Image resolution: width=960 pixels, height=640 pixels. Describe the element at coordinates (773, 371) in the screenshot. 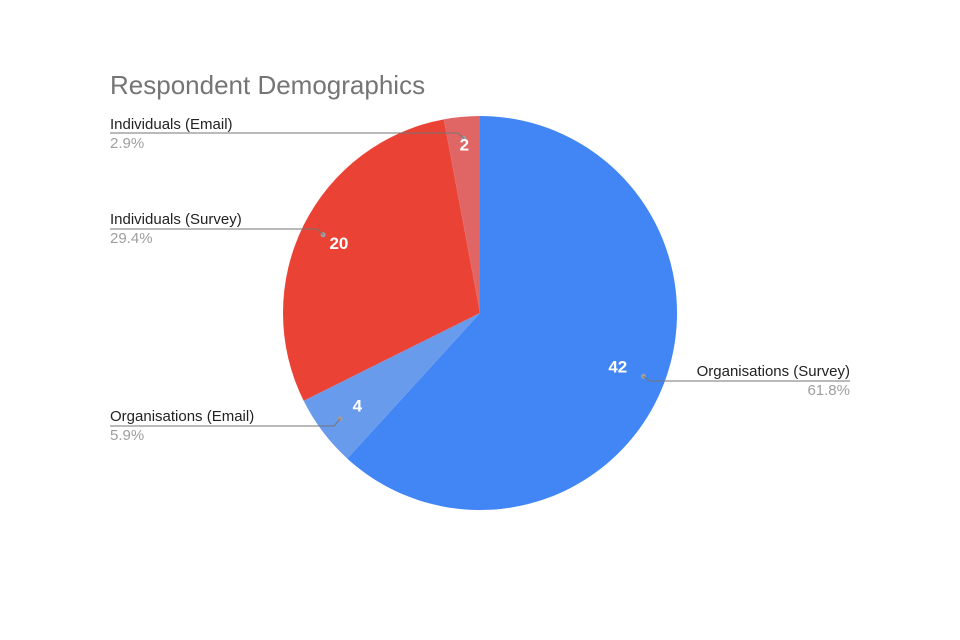

I see `category-label-organisations-survey: Organisations (Survey)` at that location.